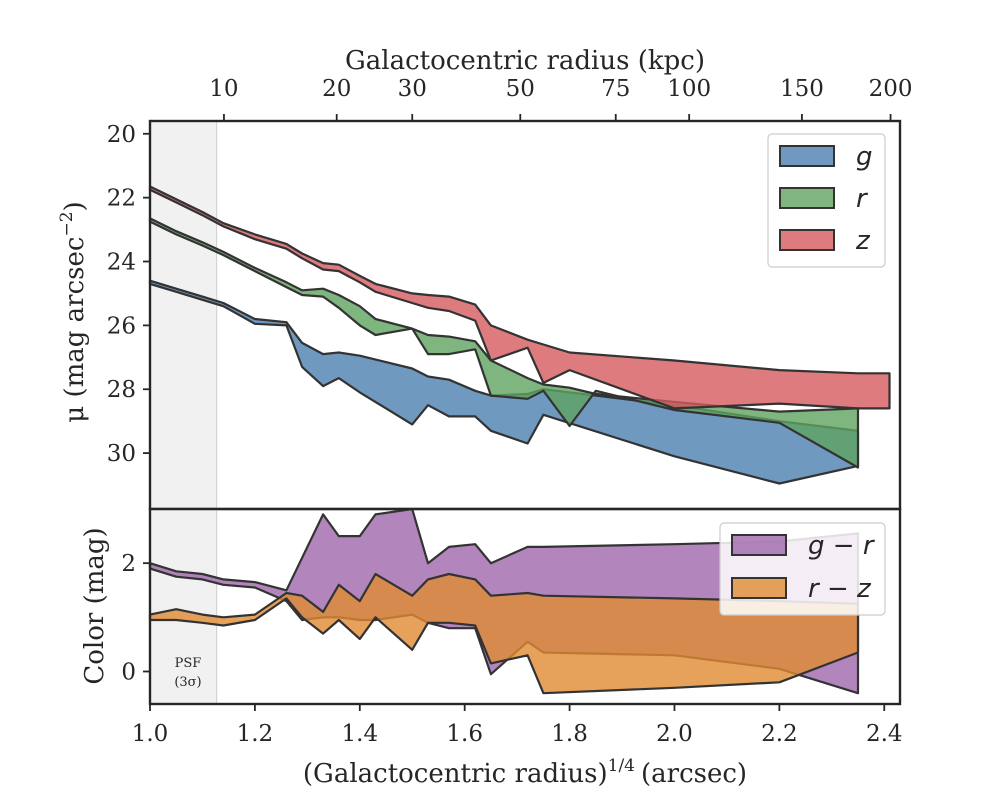 The image size is (1000, 800). I want to click on legend-label: r, so click(862, 199).